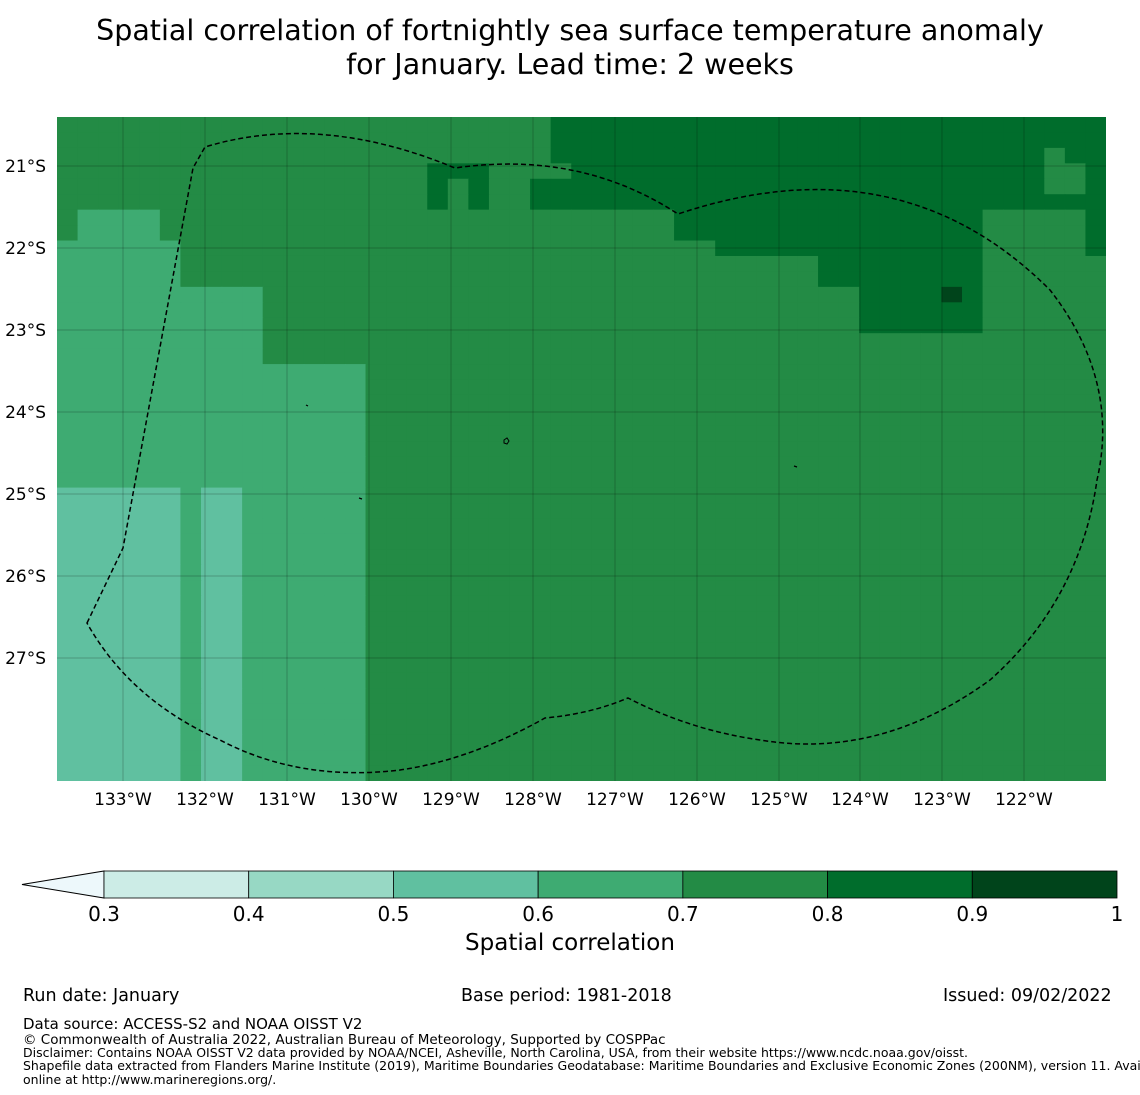 This screenshot has height=1095, width=1140. I want to click on shapefile-credit-2: online at http://www.marineregions.org/., so click(150, 1079).